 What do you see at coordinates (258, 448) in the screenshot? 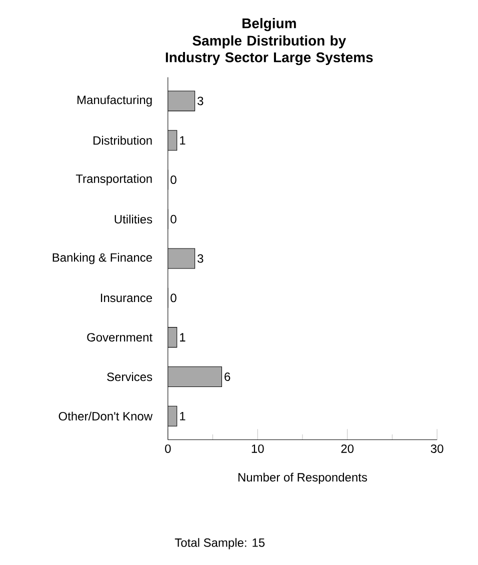
I see `x-tick-label: 10` at bounding box center [258, 448].